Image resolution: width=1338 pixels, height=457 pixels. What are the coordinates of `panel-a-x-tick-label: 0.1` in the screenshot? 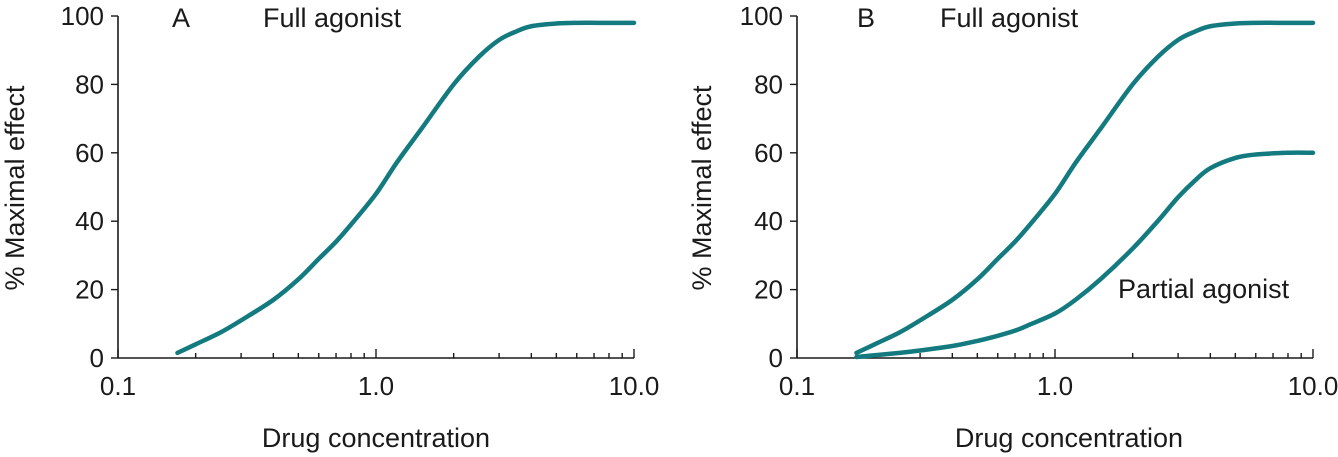 It's located at (118, 386).